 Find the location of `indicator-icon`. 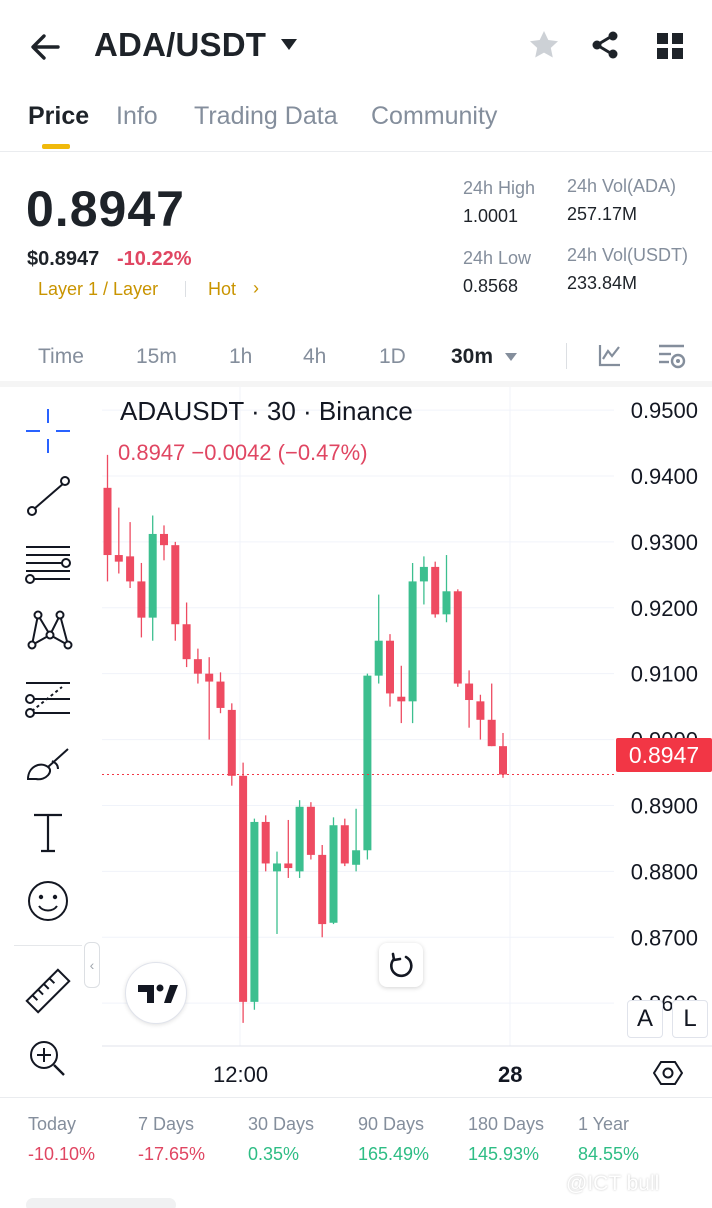

indicator-icon is located at coordinates (610, 355).